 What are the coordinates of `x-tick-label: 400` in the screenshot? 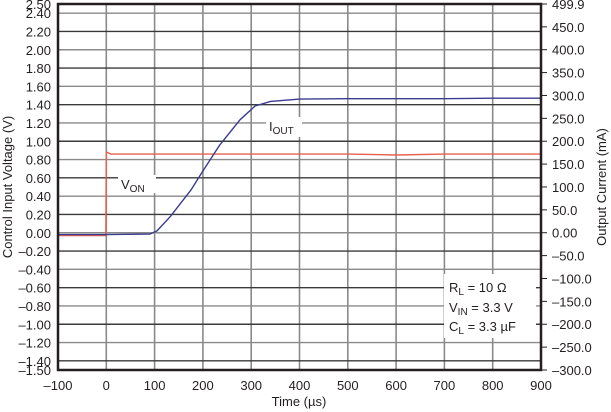 It's located at (300, 385).